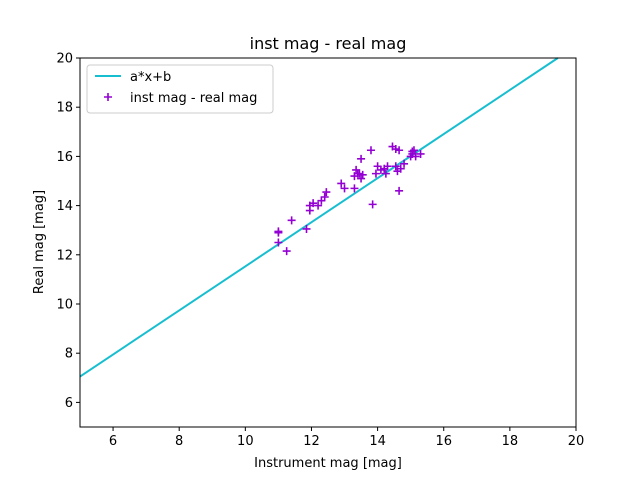 The height and width of the screenshot is (480, 640). I want to click on x-tick-label: 6, so click(113, 441).